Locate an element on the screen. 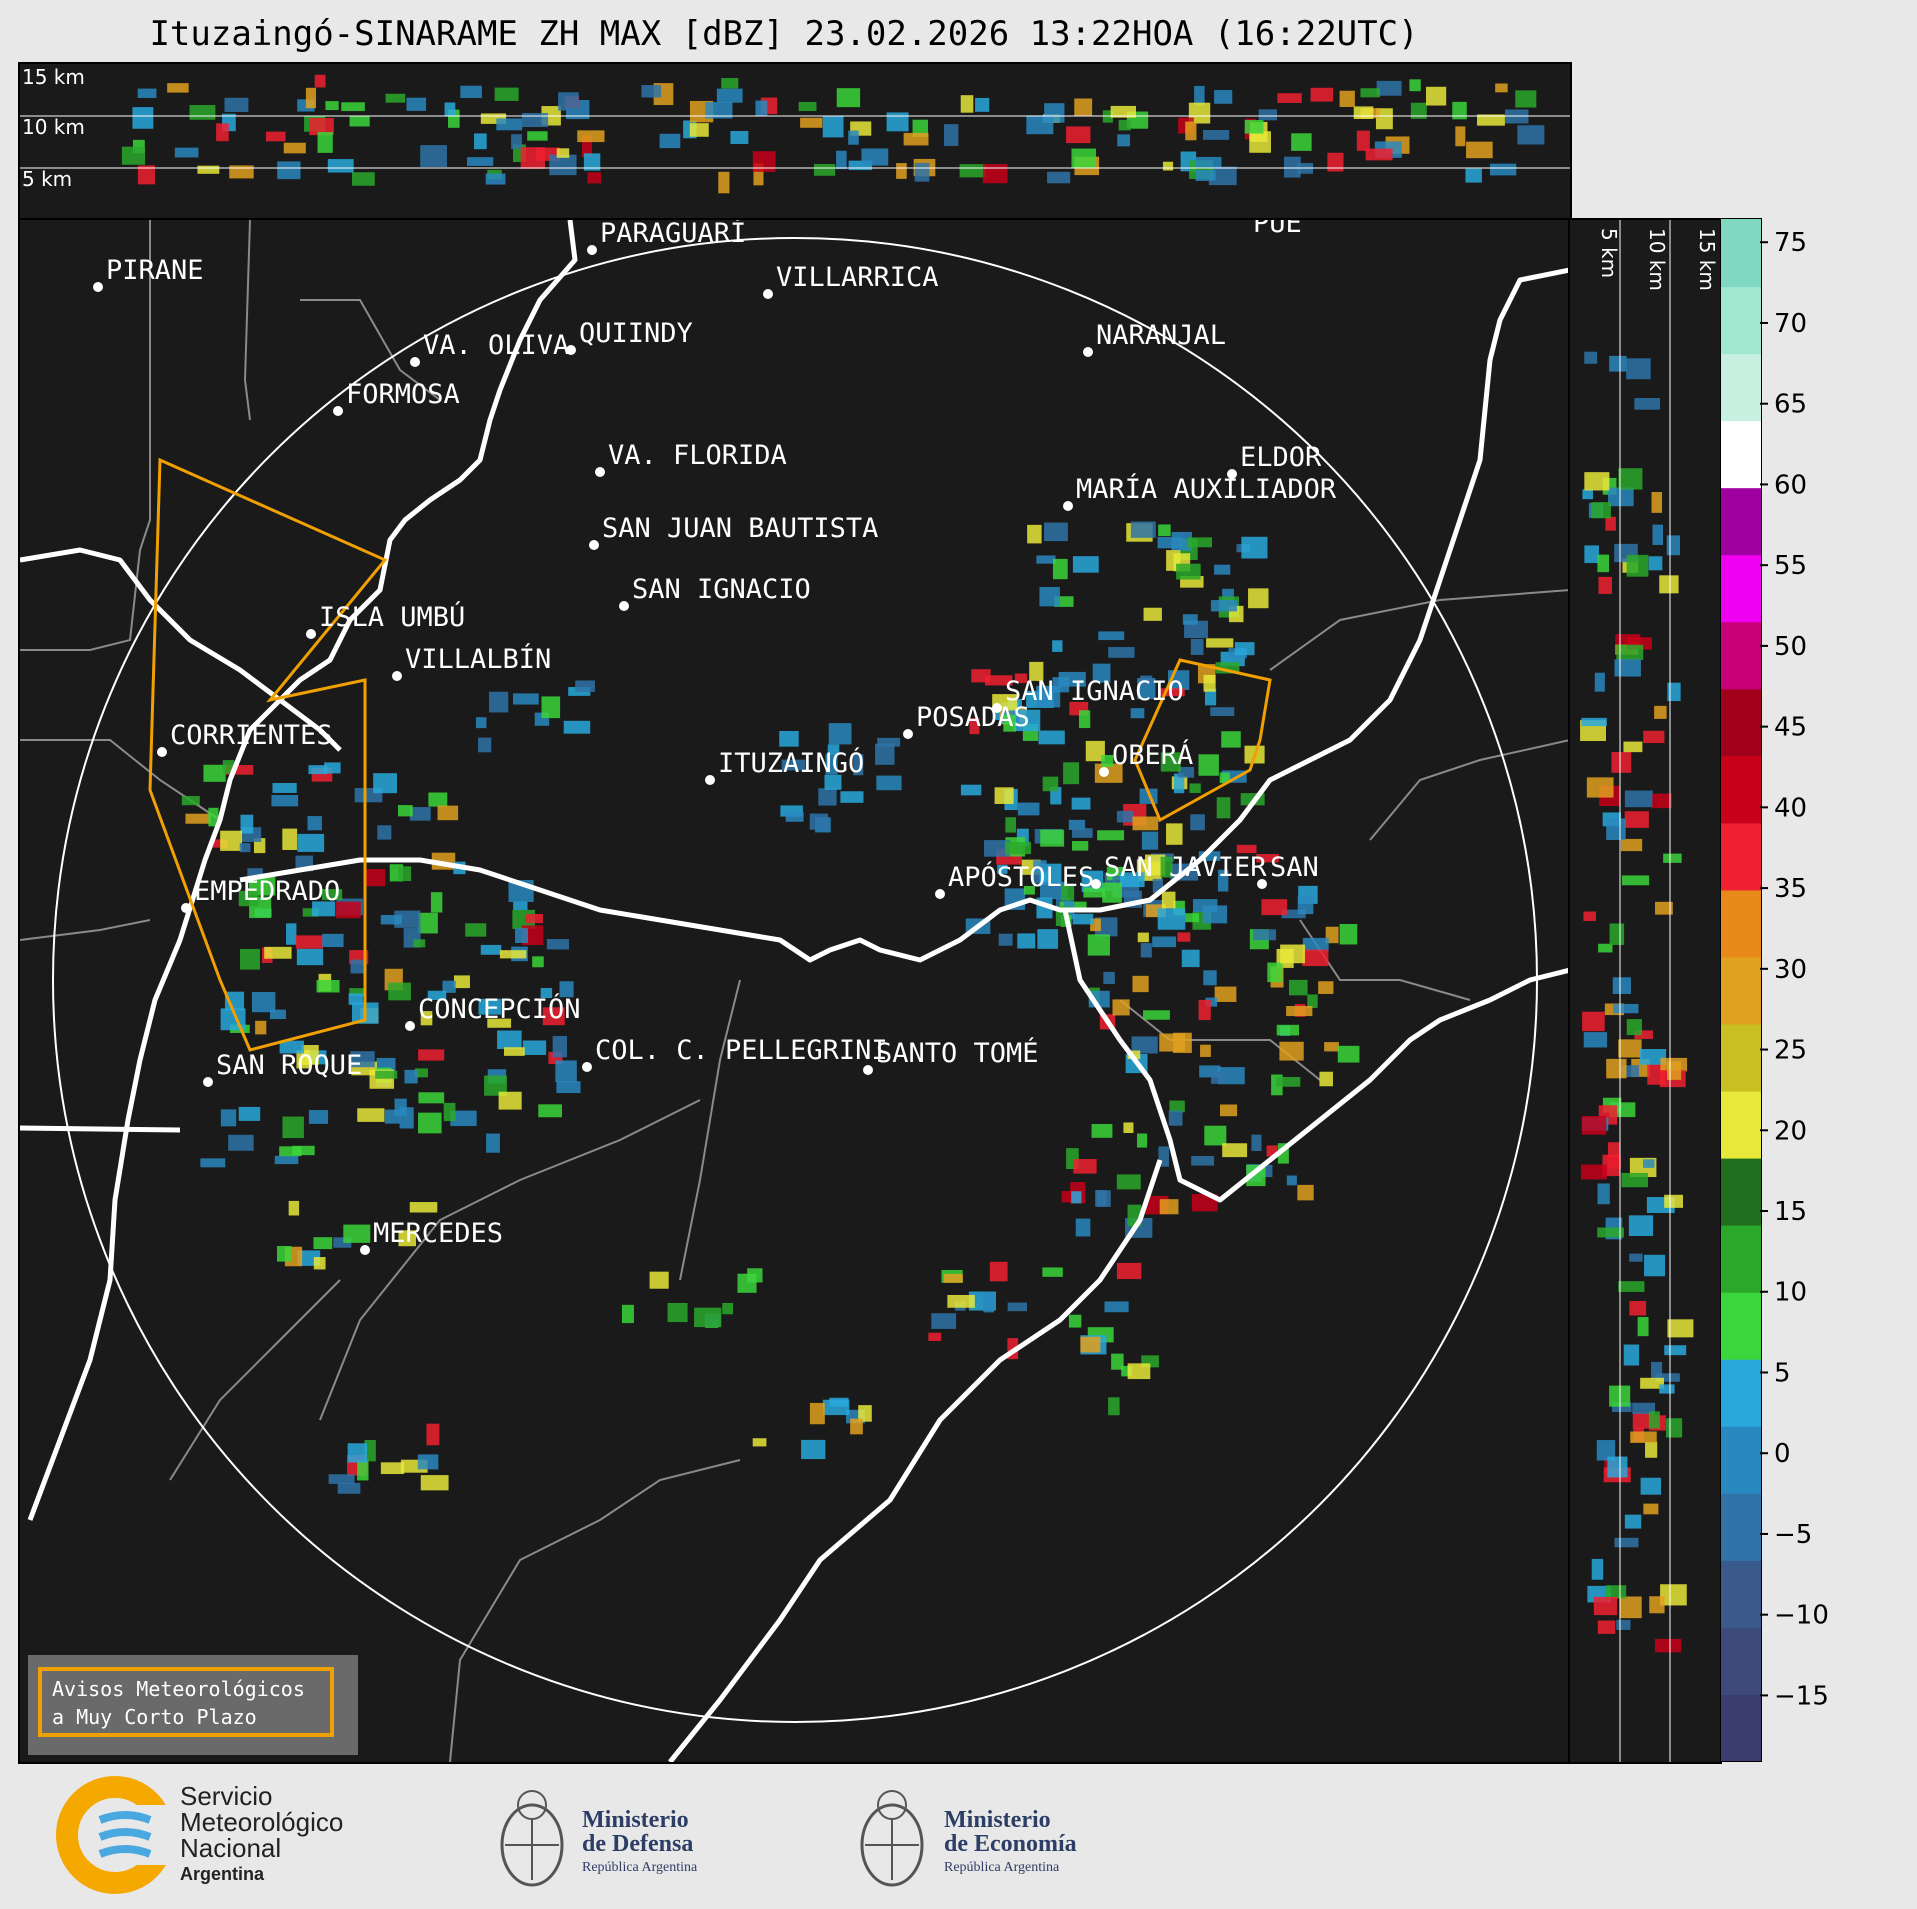 This screenshot has width=1917, height=1909. city-marker: QUIINDY is located at coordinates (629, 336).